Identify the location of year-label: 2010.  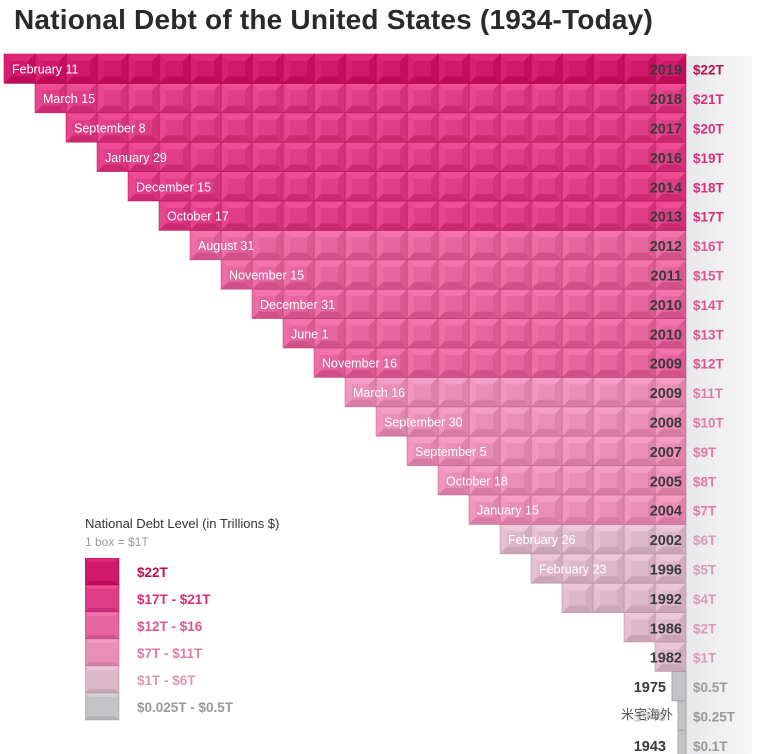
(666, 335).